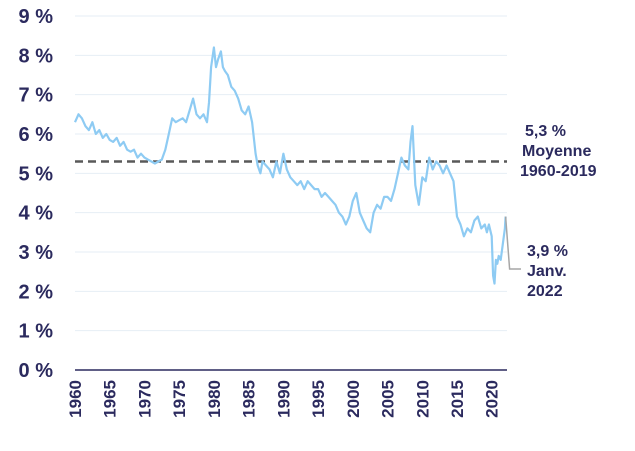  I want to click on y-axis-ticks: 0 % 1 % 2 % 3 % 4 % 5 % 6 % 7 % 8 % 9 %, so click(36, 194).